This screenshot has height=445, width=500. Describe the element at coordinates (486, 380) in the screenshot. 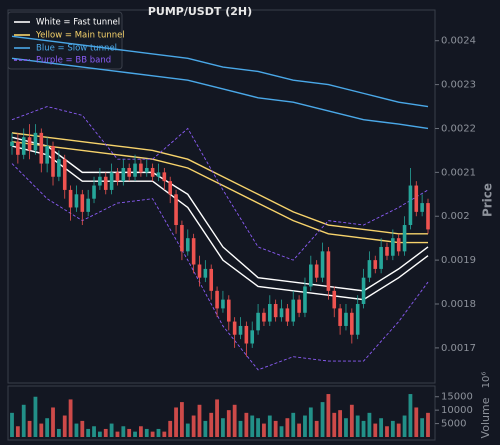

I see `offset-text: 10⁶` at that location.